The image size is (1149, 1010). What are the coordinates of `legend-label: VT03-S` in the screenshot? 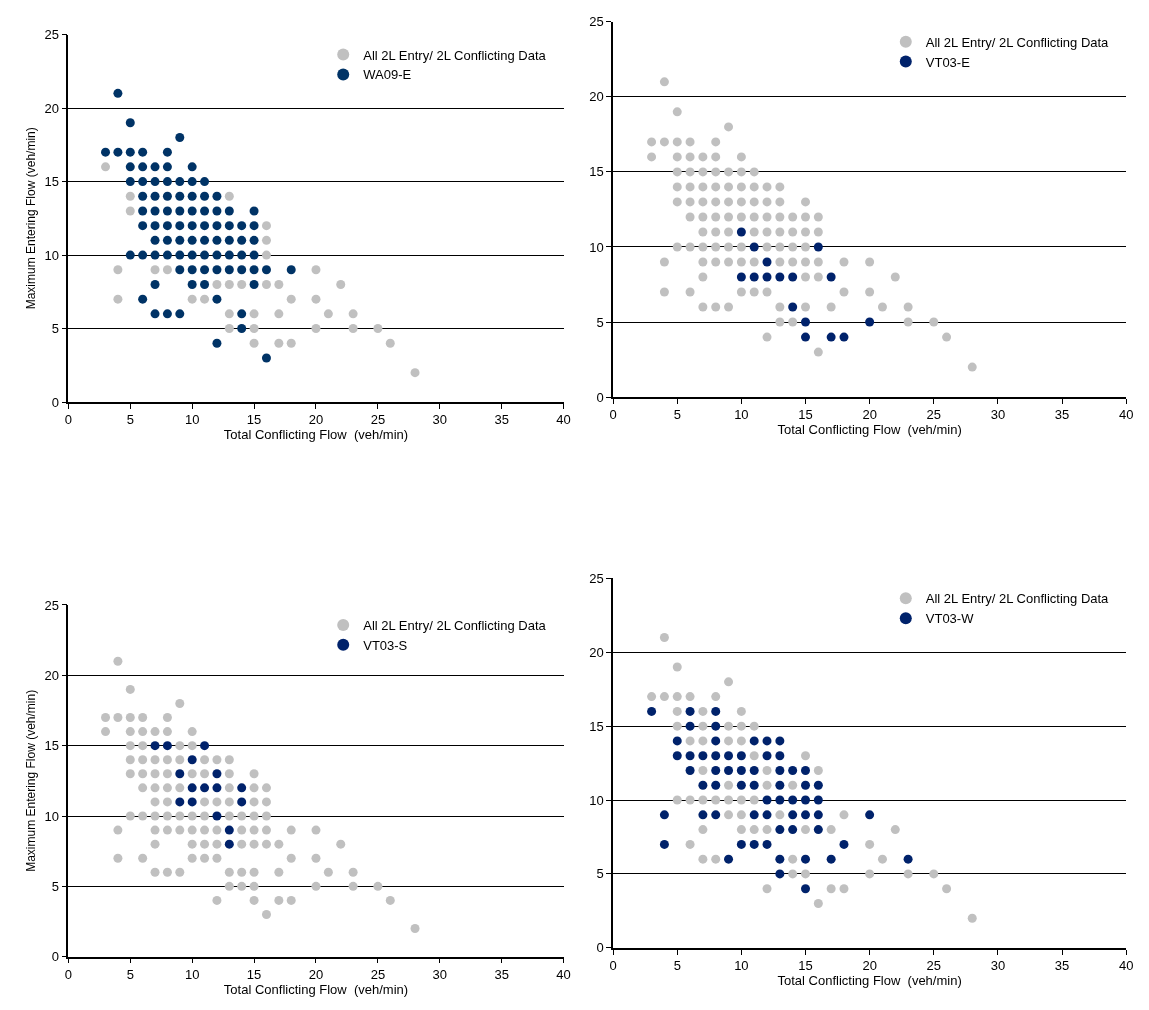 It's located at (385, 645).